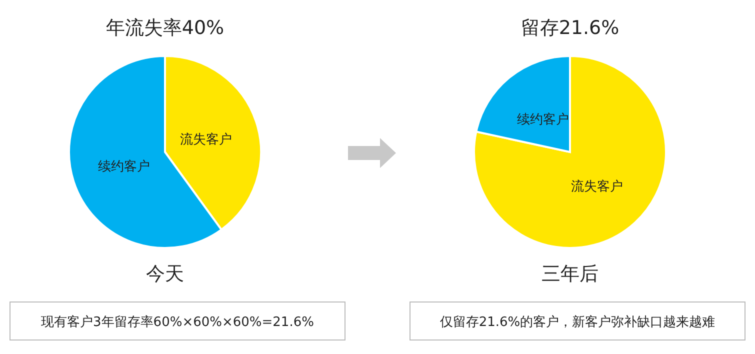 The image size is (755, 354). What do you see at coordinates (165, 28) in the screenshot?
I see `chart-title: 年流失率40%` at bounding box center [165, 28].